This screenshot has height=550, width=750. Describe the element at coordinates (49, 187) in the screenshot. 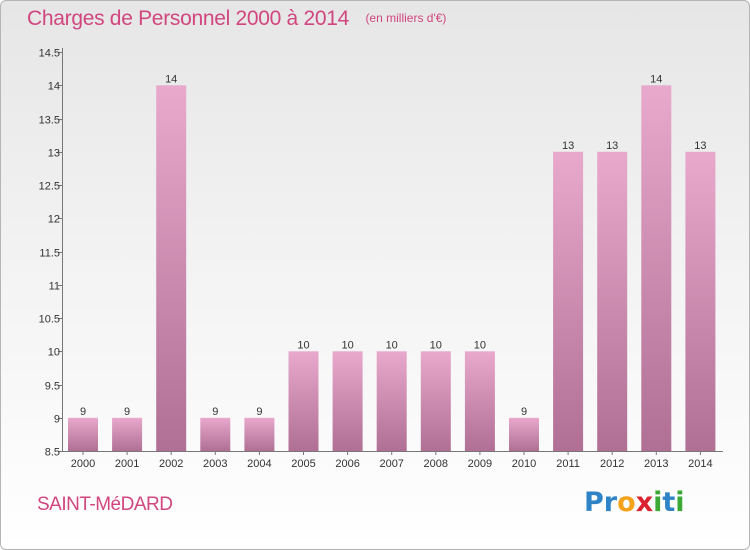

I see `y-tick-label: 12.5` at that location.